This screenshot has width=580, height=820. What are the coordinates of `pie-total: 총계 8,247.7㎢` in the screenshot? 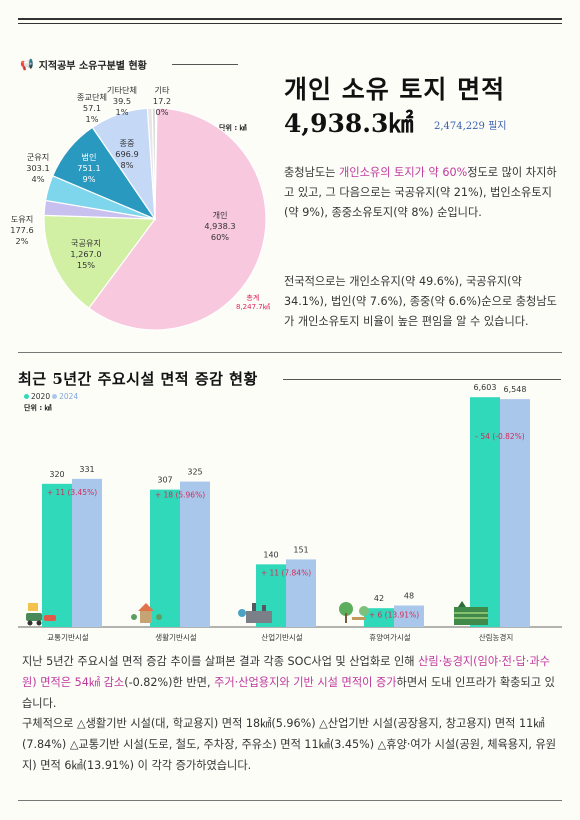 It's located at (253, 303).